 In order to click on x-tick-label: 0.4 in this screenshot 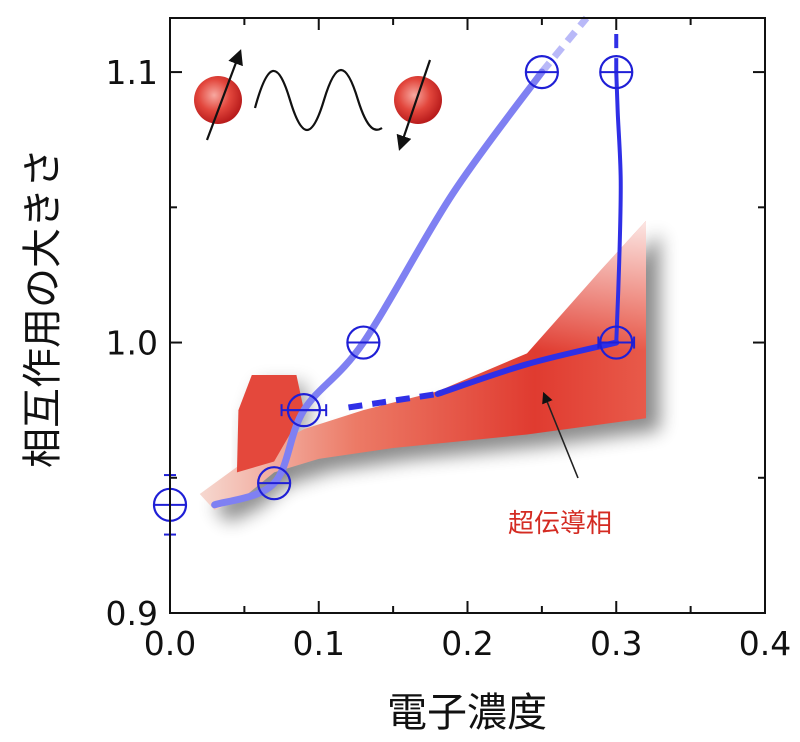, I will do `click(765, 643)`.